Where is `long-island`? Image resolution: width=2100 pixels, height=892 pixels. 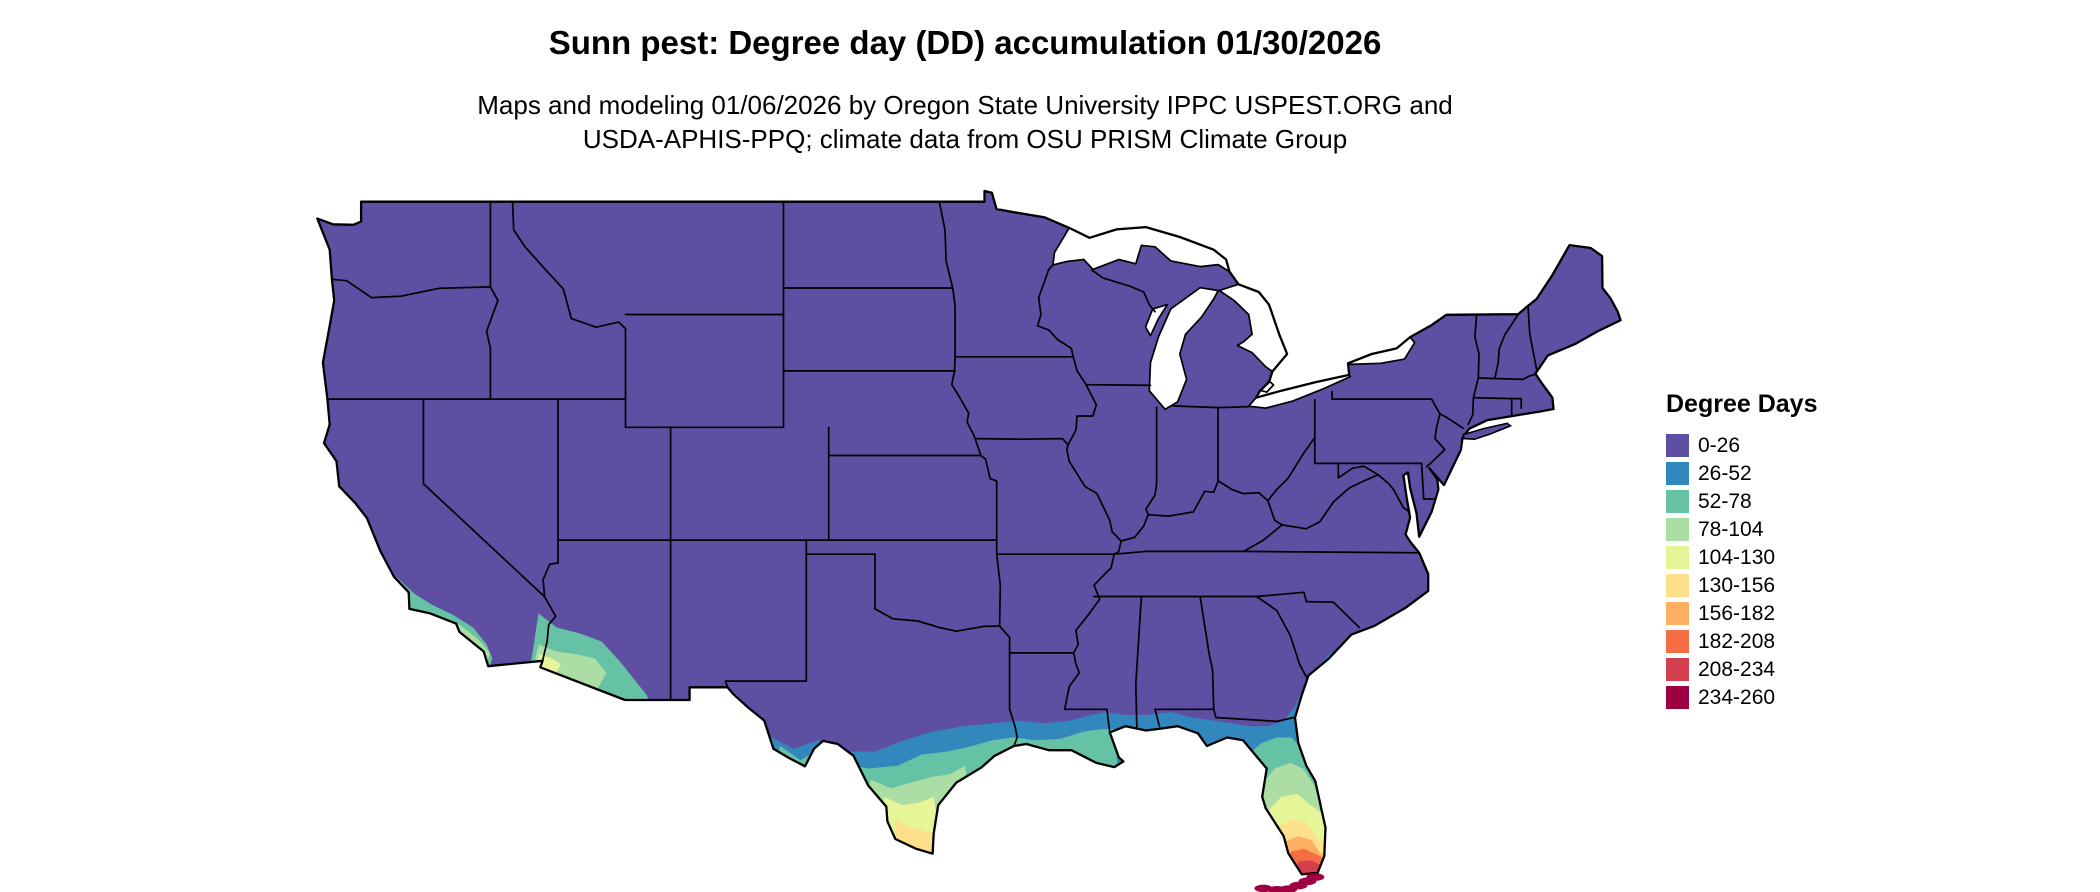 long-island is located at coordinates (1487, 431).